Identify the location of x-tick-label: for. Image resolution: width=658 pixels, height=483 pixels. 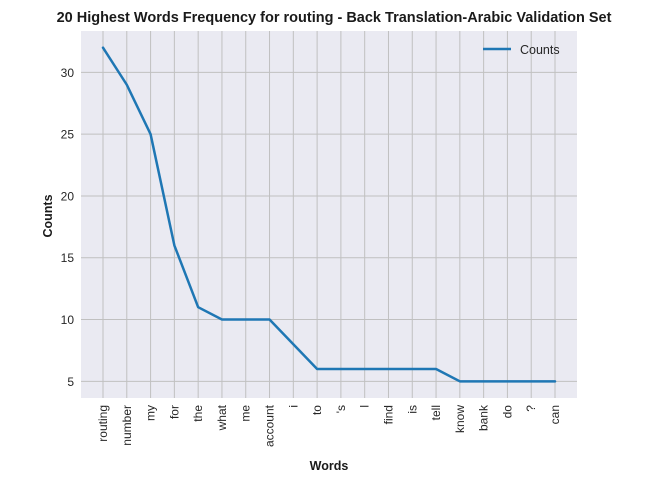
(174, 412).